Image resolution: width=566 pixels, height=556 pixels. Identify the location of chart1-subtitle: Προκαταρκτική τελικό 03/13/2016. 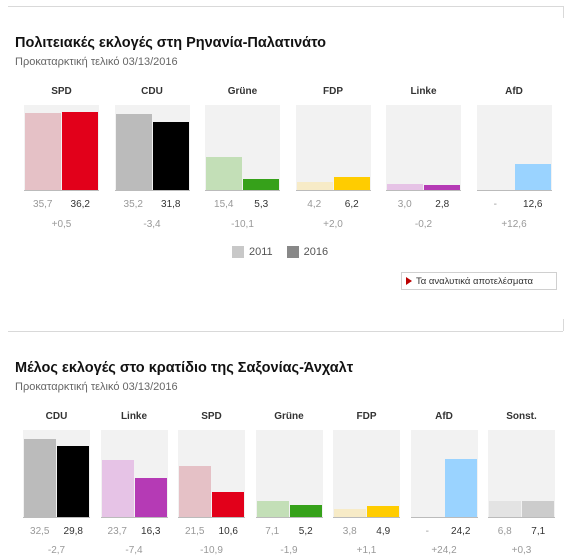
(96, 62).